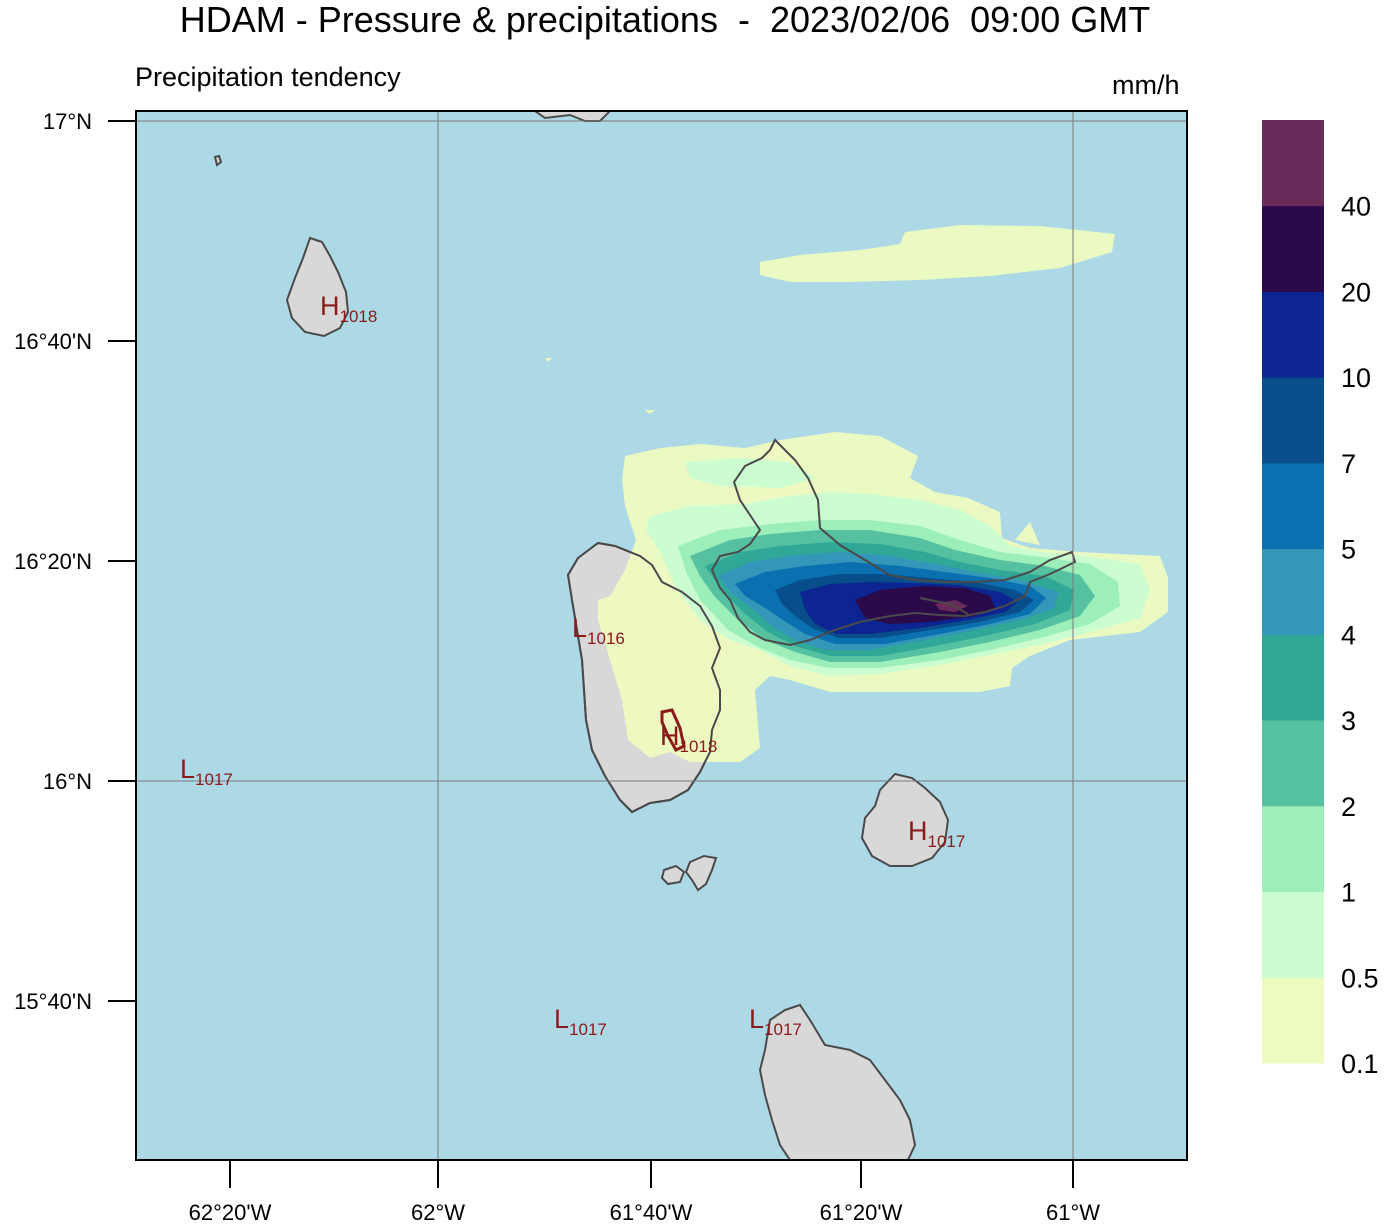  Describe the element at coordinates (651, 1174) in the screenshot. I see `lon-tick-marks` at that location.